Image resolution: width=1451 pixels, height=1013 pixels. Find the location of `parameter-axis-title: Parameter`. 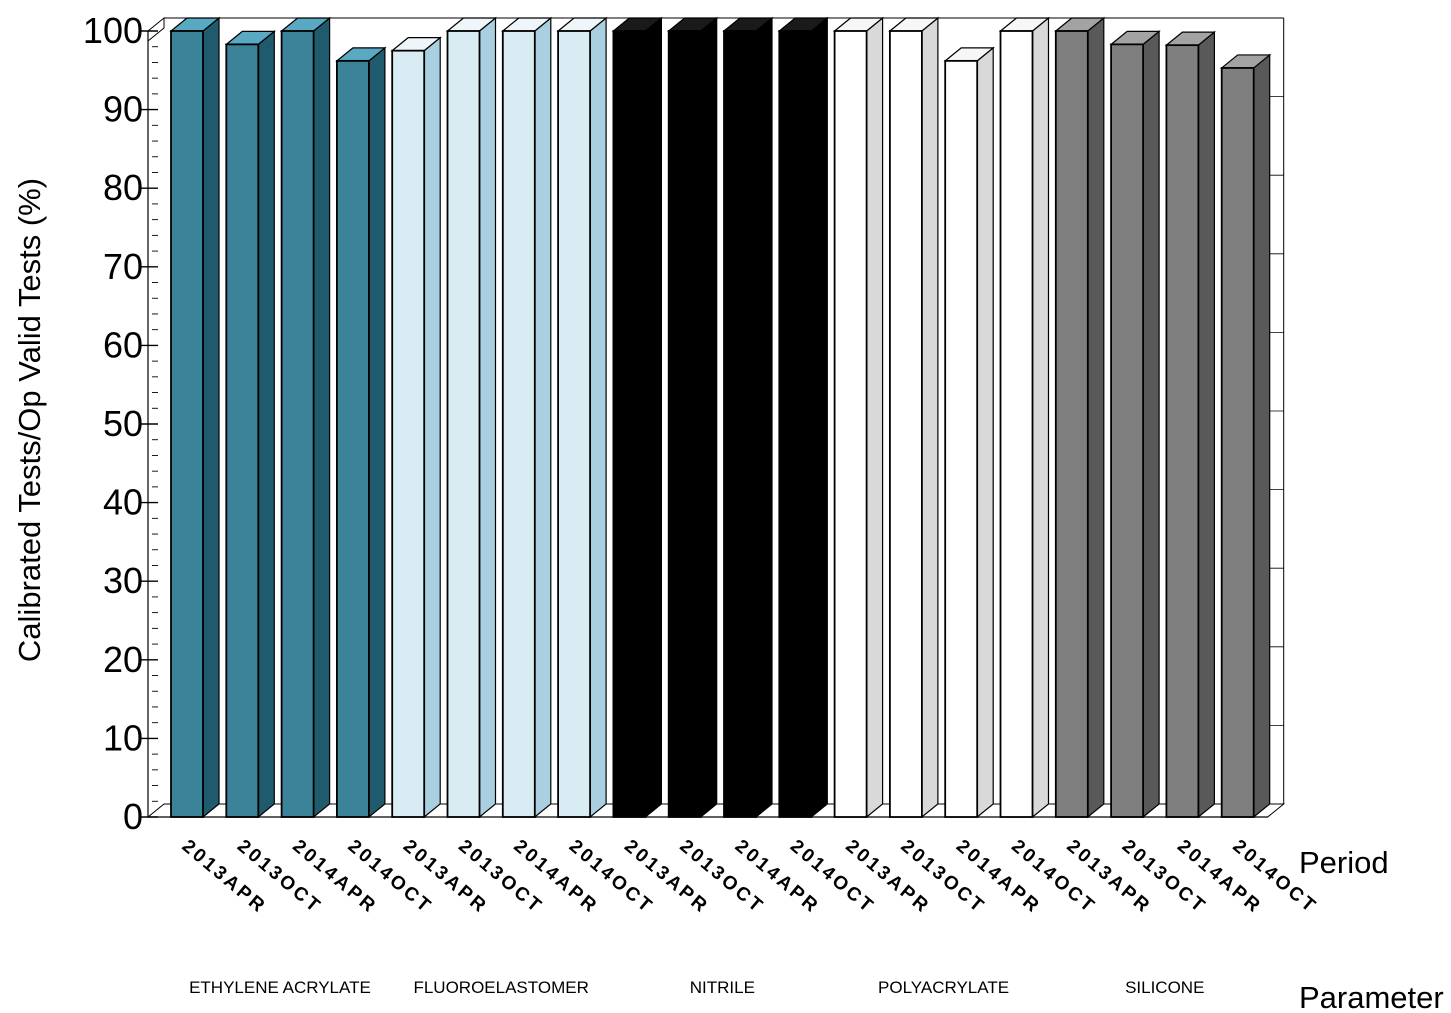

parameter-axis-title: Parameter is located at coordinates (1371, 996).